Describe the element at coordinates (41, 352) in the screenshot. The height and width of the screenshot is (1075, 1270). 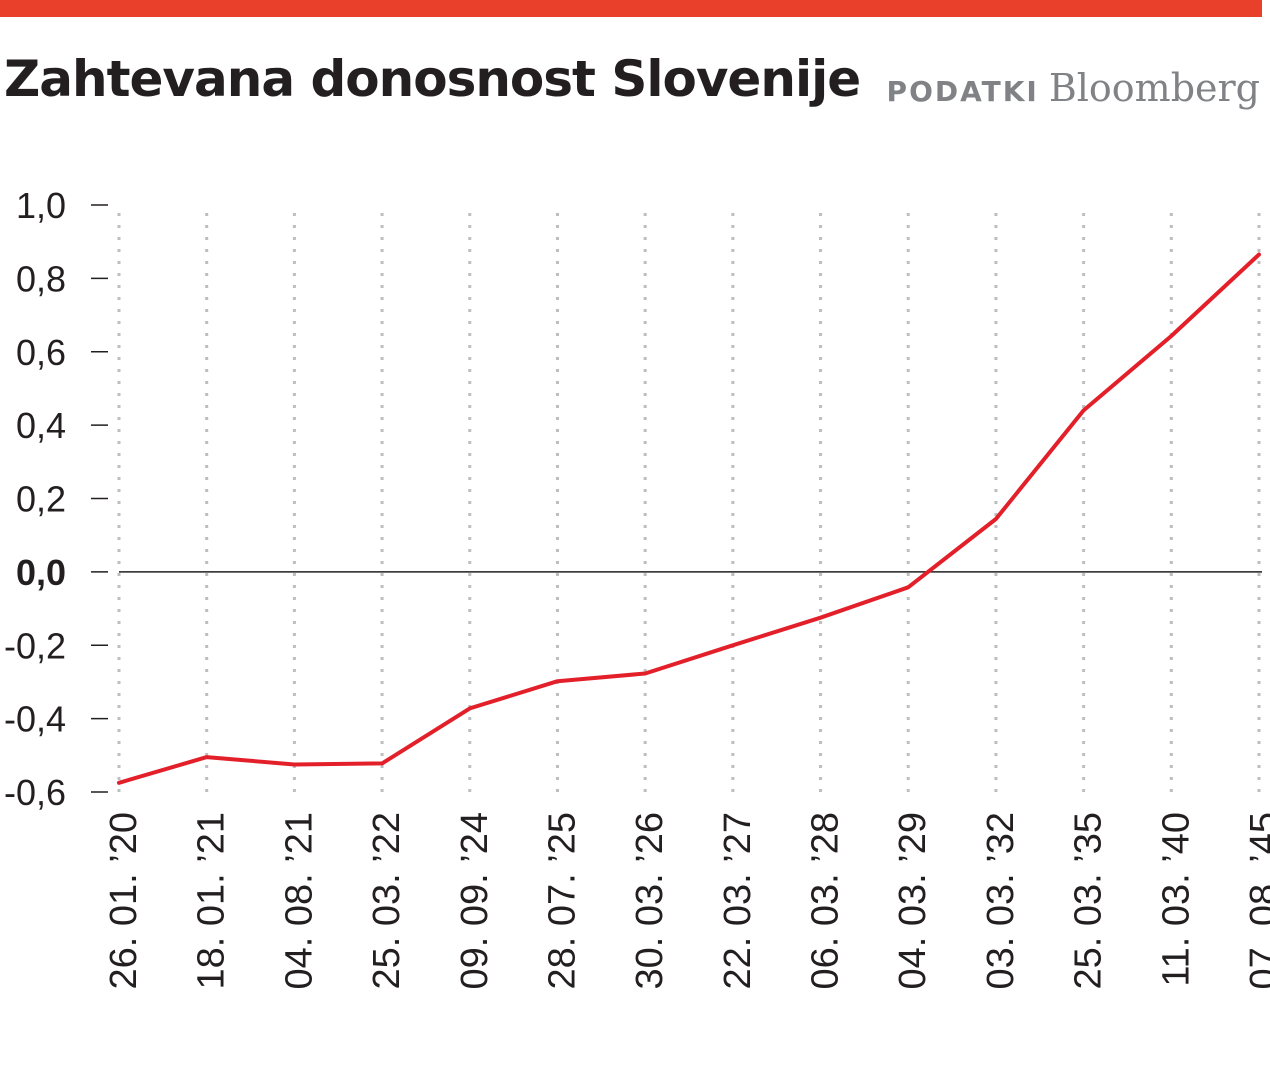
I see `y-tick-label: 0,6` at that location.